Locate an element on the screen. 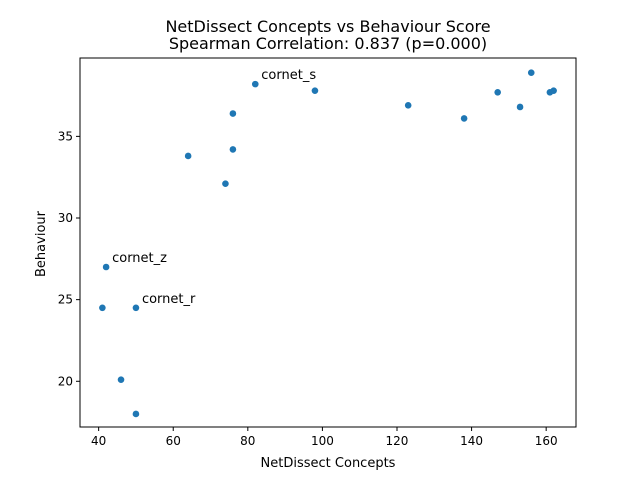 This screenshot has height=480, width=640. y-tick-label: 25 is located at coordinates (65, 300).